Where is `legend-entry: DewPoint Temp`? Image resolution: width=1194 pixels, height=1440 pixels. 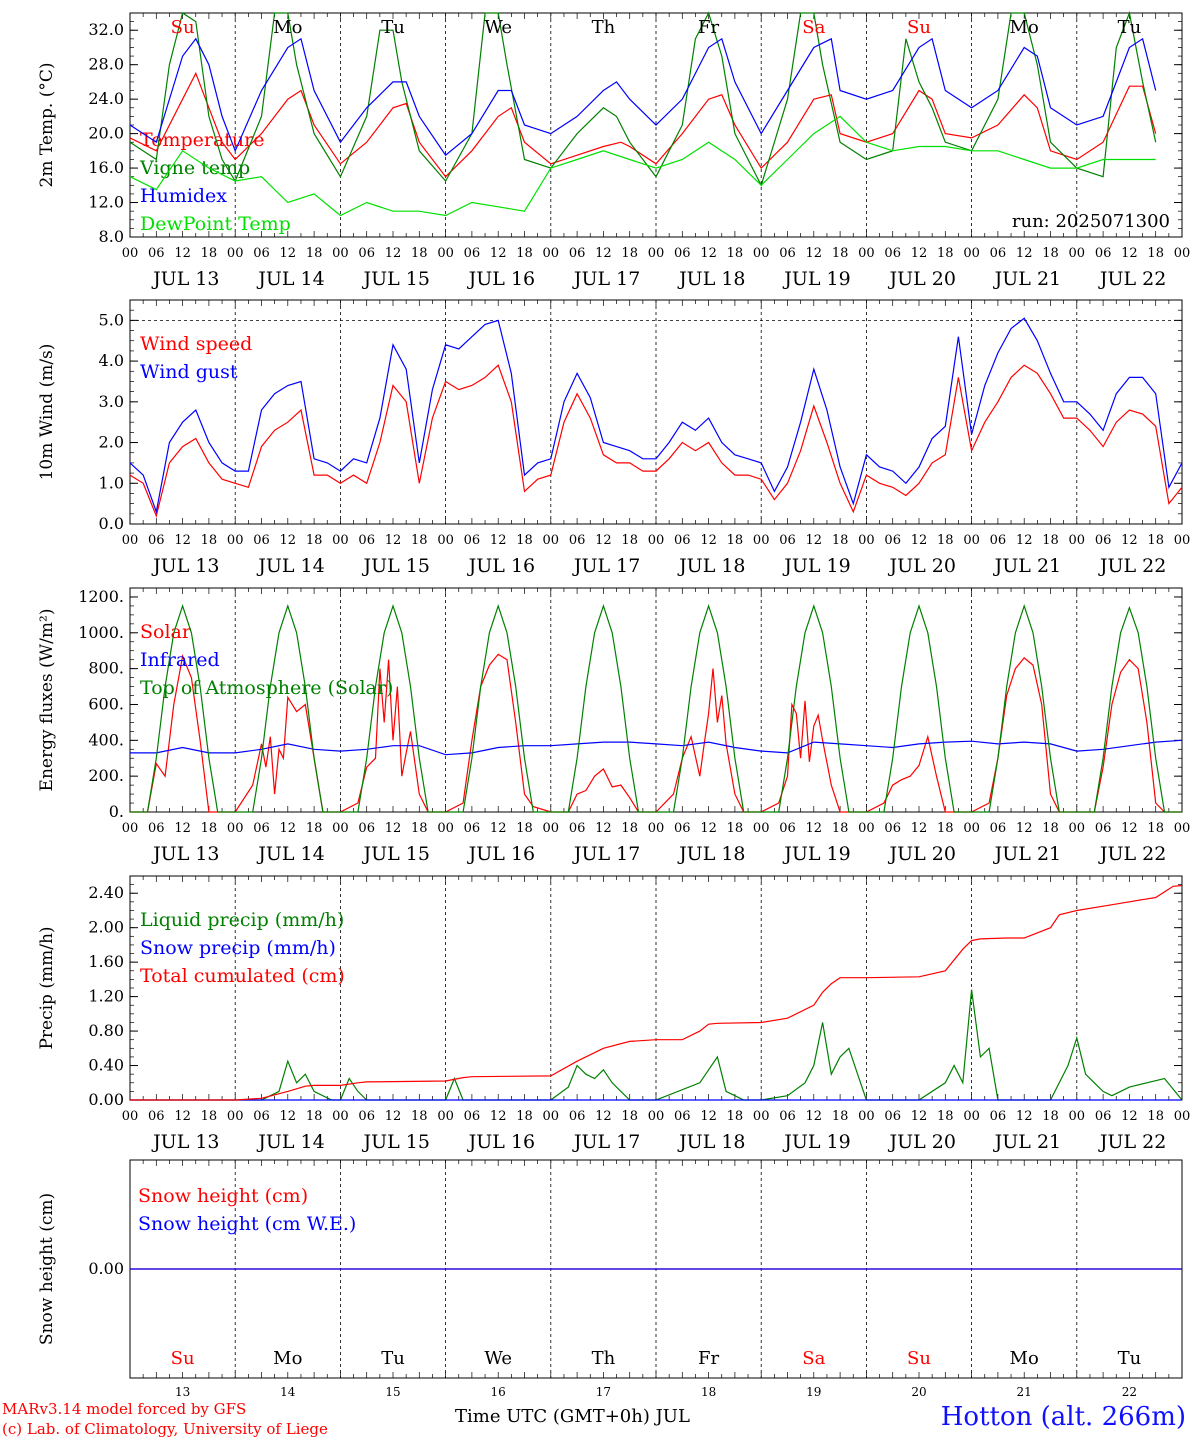
legend-entry: DewPoint Temp is located at coordinates (215, 224).